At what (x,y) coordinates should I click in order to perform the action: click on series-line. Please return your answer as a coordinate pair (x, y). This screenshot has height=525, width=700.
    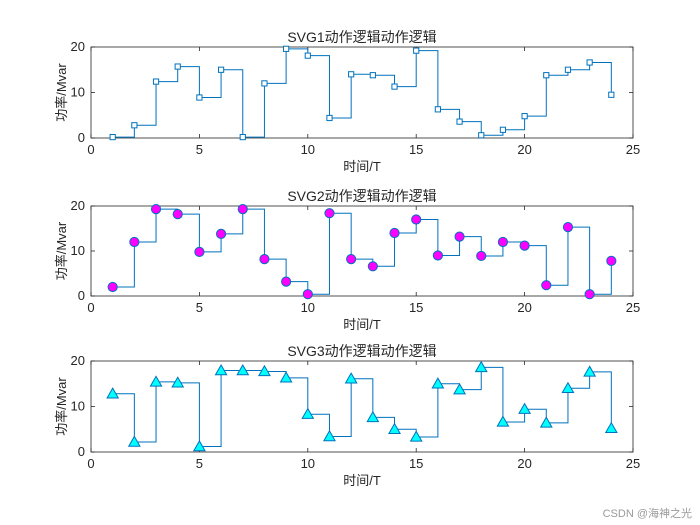
    Looking at the image, I should click on (362, 407).